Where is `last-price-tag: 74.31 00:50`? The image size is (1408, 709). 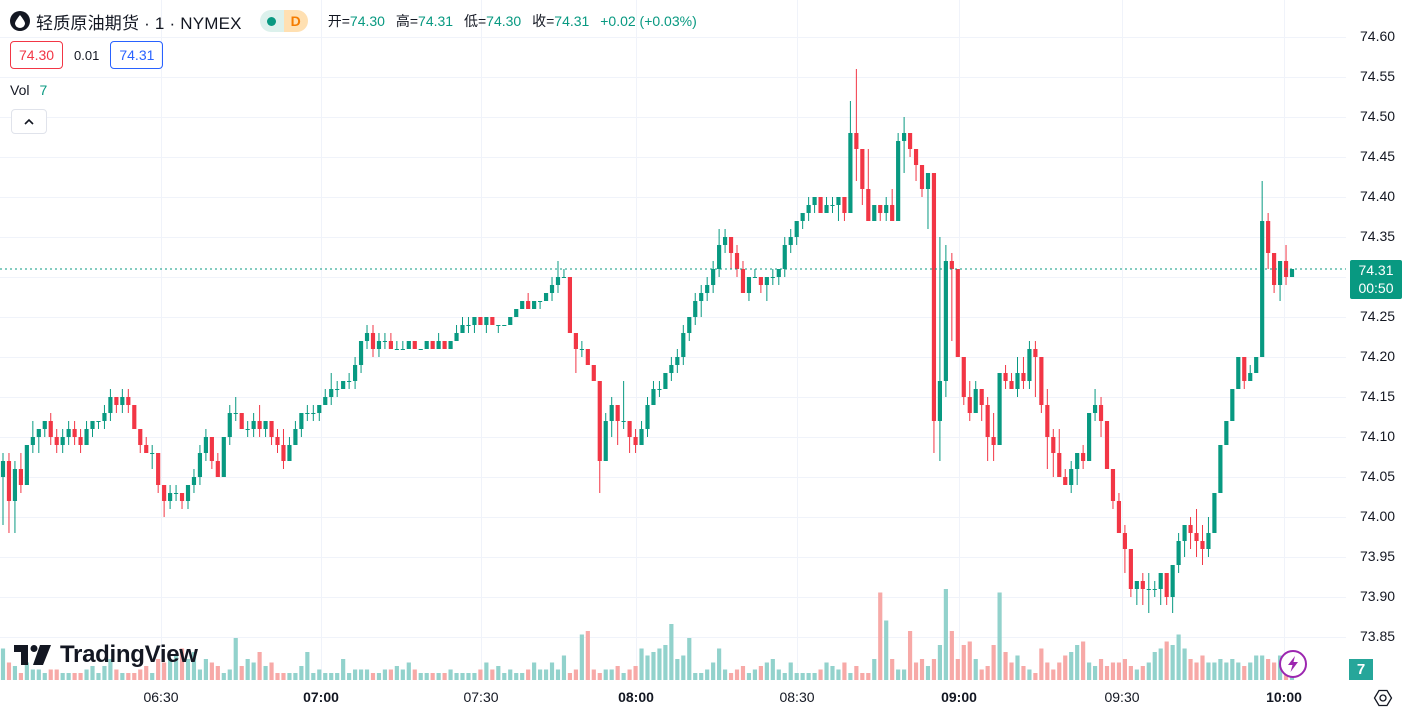 last-price-tag: 74.31 00:50 is located at coordinates (1376, 279).